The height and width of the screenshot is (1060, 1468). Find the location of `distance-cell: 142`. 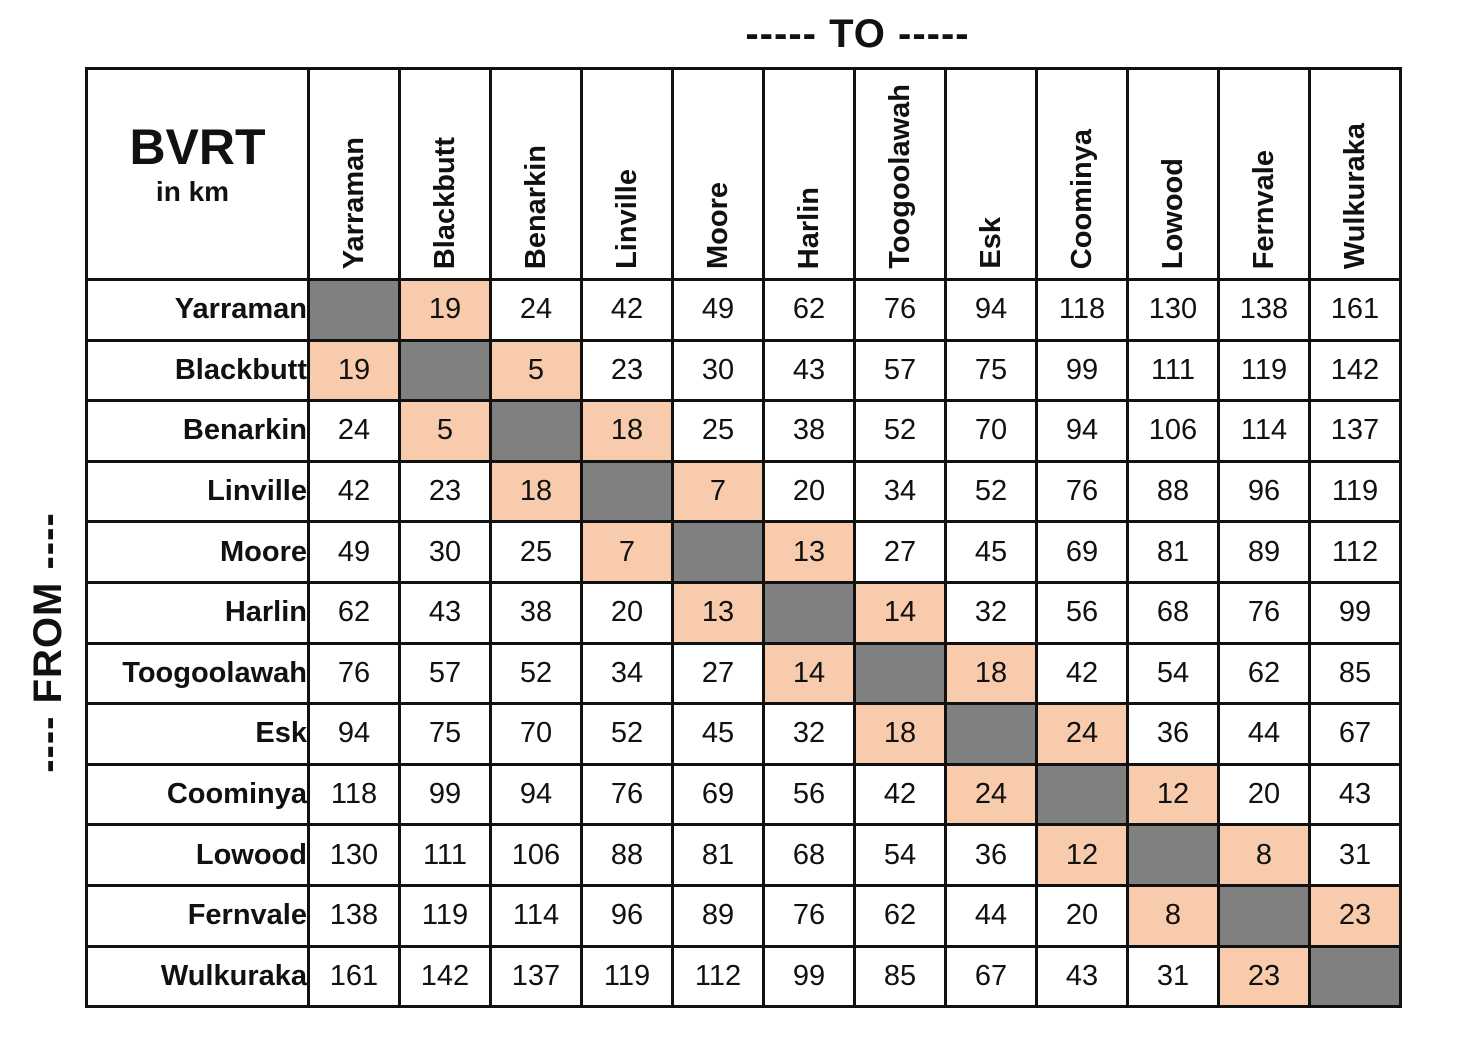

distance-cell: 142 is located at coordinates (445, 976).